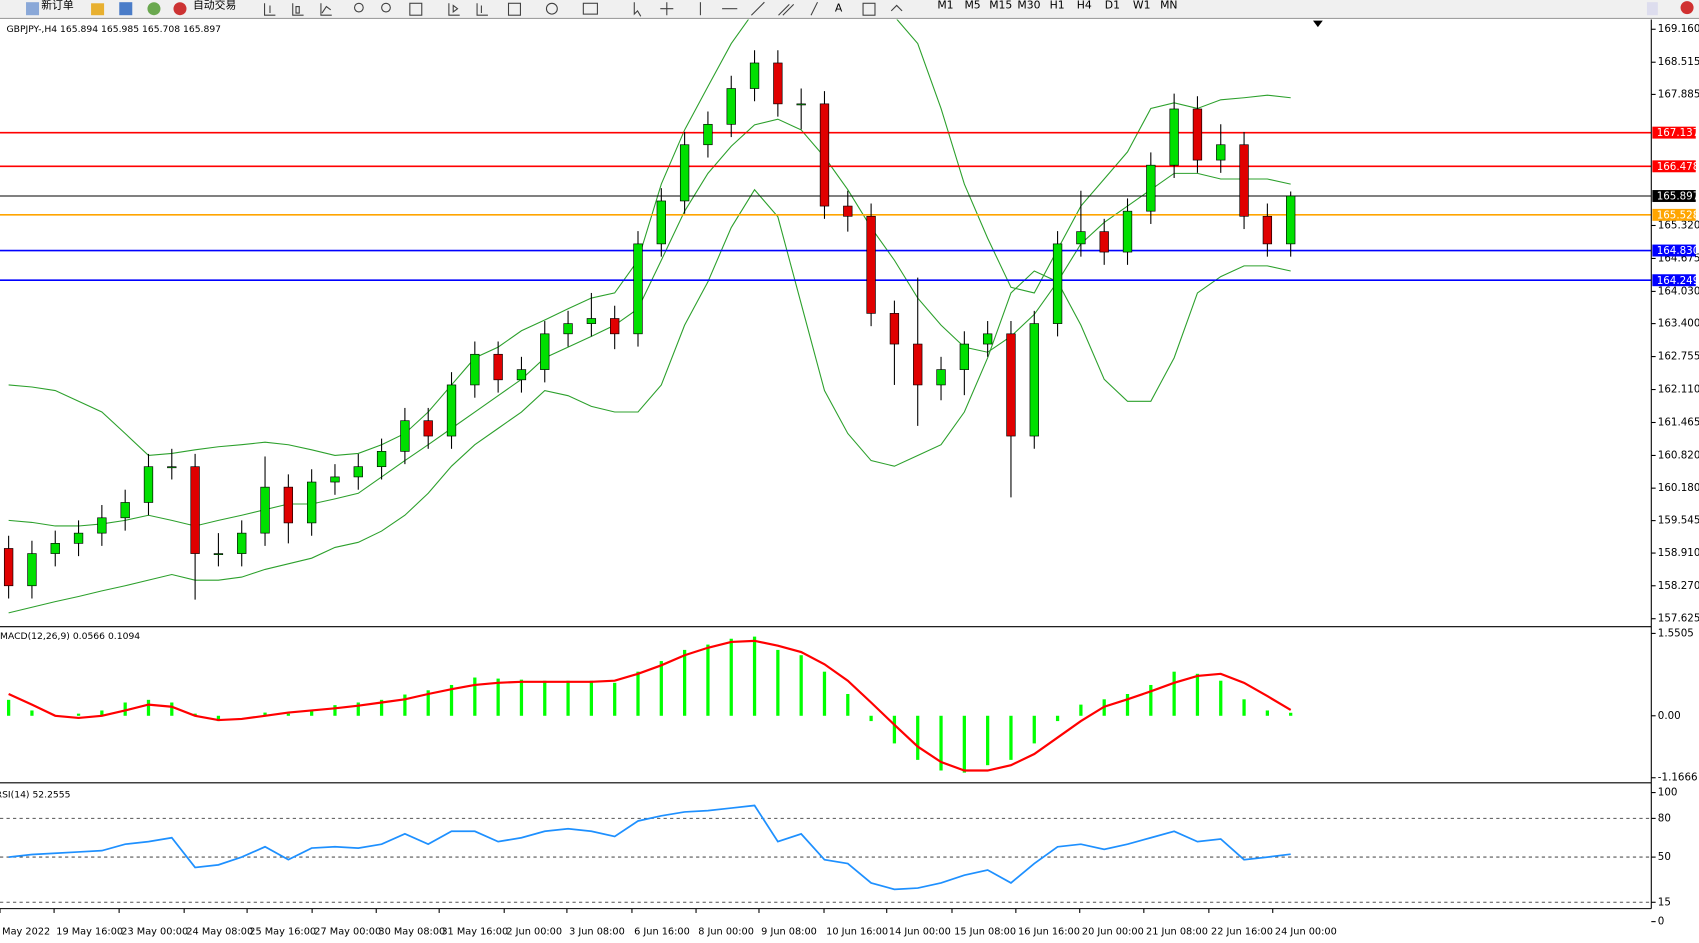 Image resolution: width=1699 pixels, height=943 pixels. Describe the element at coordinates (1652, 9) in the screenshot. I see `search-icon` at that location.